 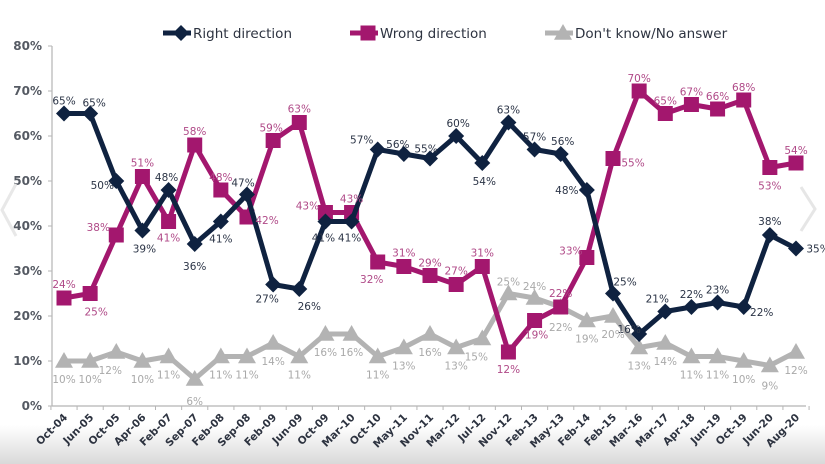 I want to click on legend-item: Right direction, so click(x=227, y=33).